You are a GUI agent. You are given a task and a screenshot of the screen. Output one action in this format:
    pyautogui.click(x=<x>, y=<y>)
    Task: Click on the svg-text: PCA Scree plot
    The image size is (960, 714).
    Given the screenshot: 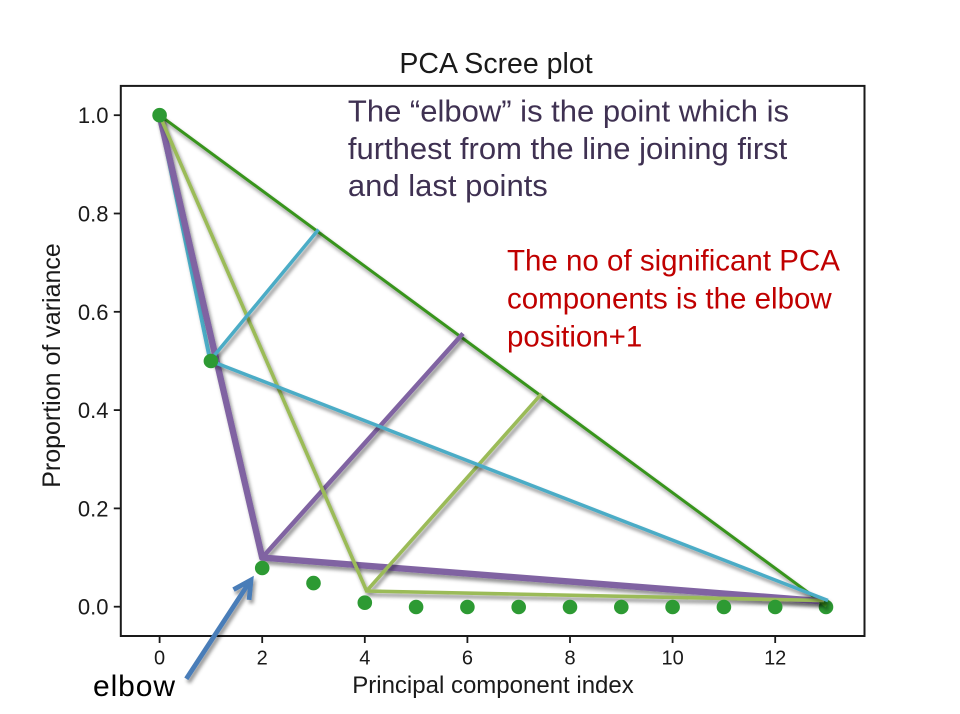 What is the action you would take?
    pyautogui.click(x=495, y=64)
    